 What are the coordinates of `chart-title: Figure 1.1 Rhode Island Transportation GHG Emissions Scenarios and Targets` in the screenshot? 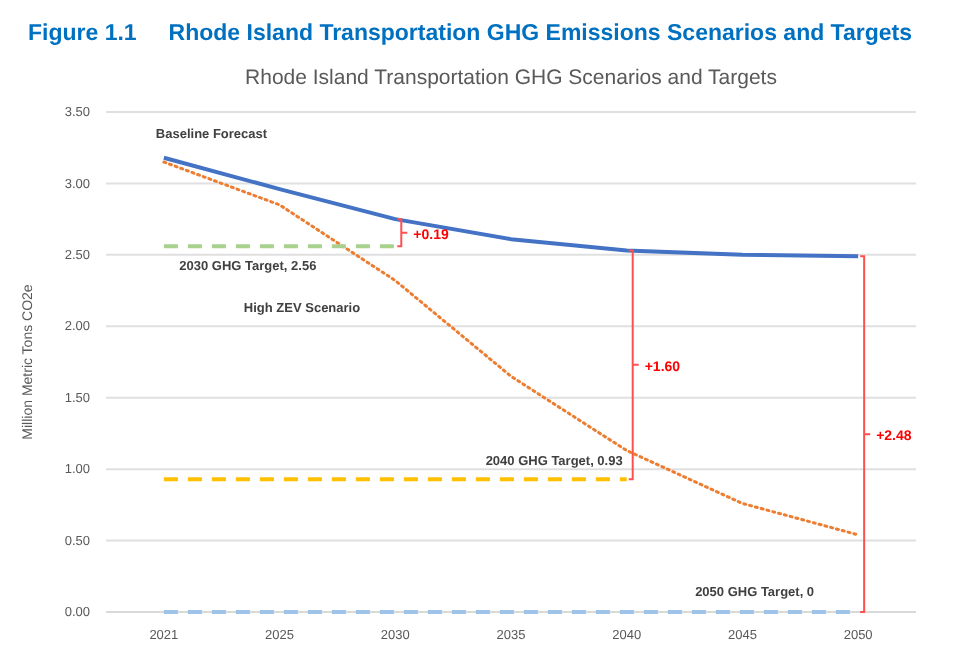 It's located at (470, 34).